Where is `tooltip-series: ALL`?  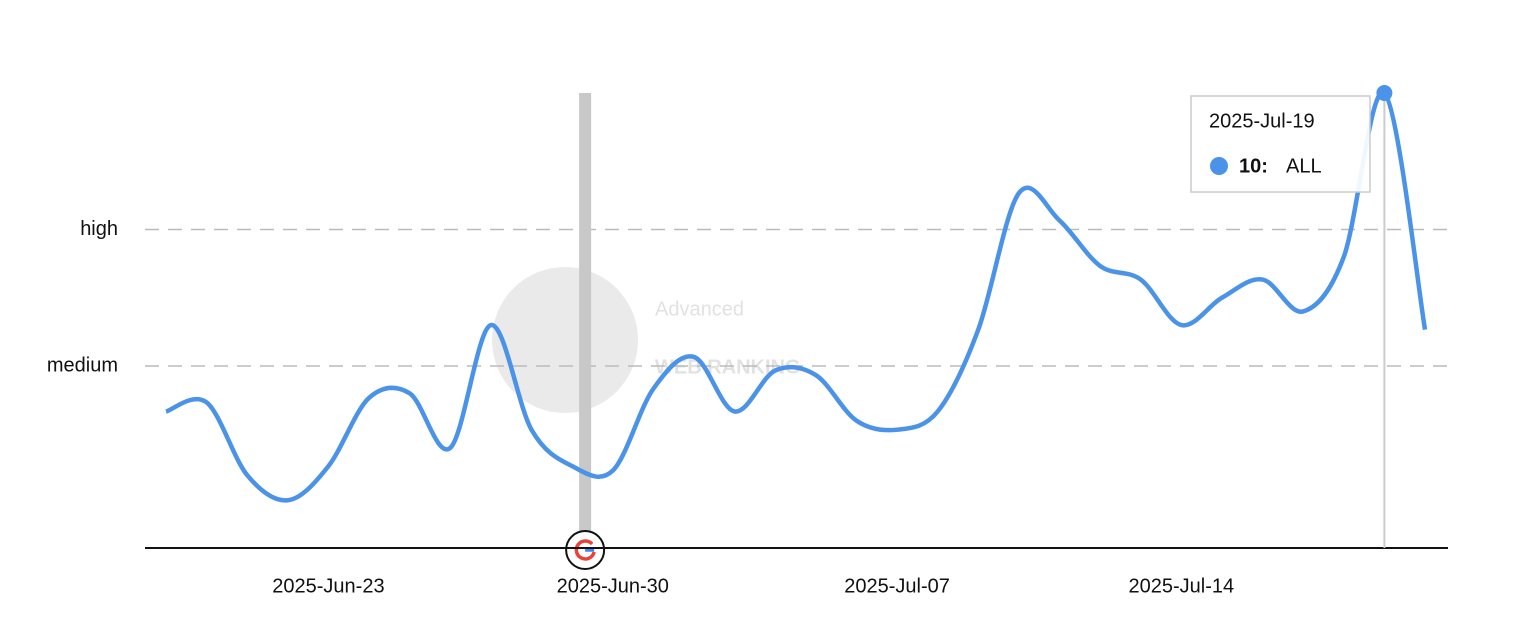
tooltip-series: ALL is located at coordinates (1304, 166).